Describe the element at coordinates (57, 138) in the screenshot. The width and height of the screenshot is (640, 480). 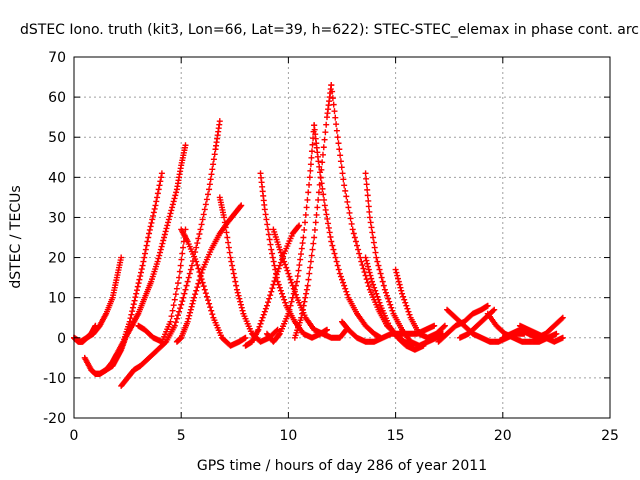
I see `y-tick-label: 50` at that location.